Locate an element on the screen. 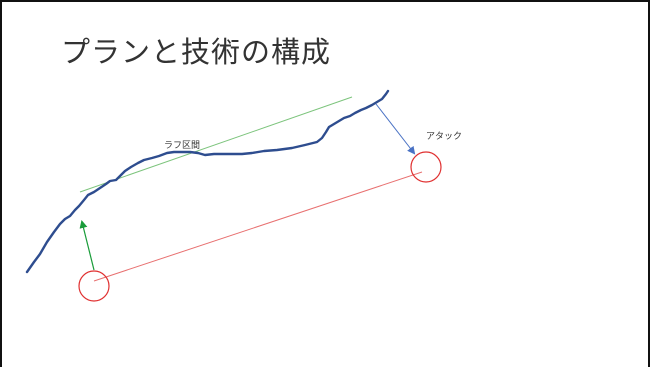  attack-circle is located at coordinates (426, 167).